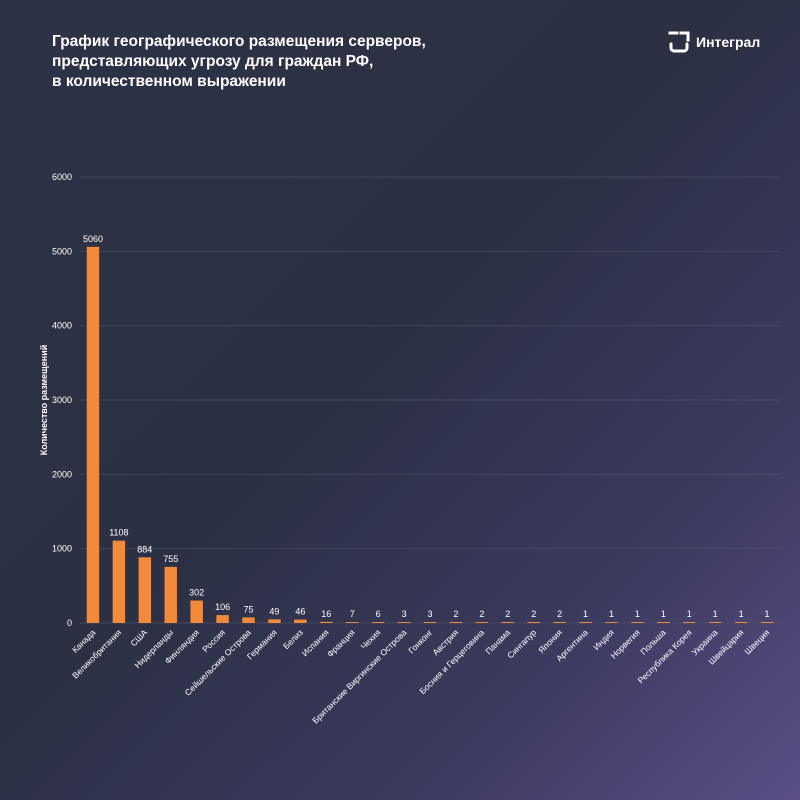  What do you see at coordinates (249, 609) in the screenshot?
I see `value-label-6: 75` at bounding box center [249, 609].